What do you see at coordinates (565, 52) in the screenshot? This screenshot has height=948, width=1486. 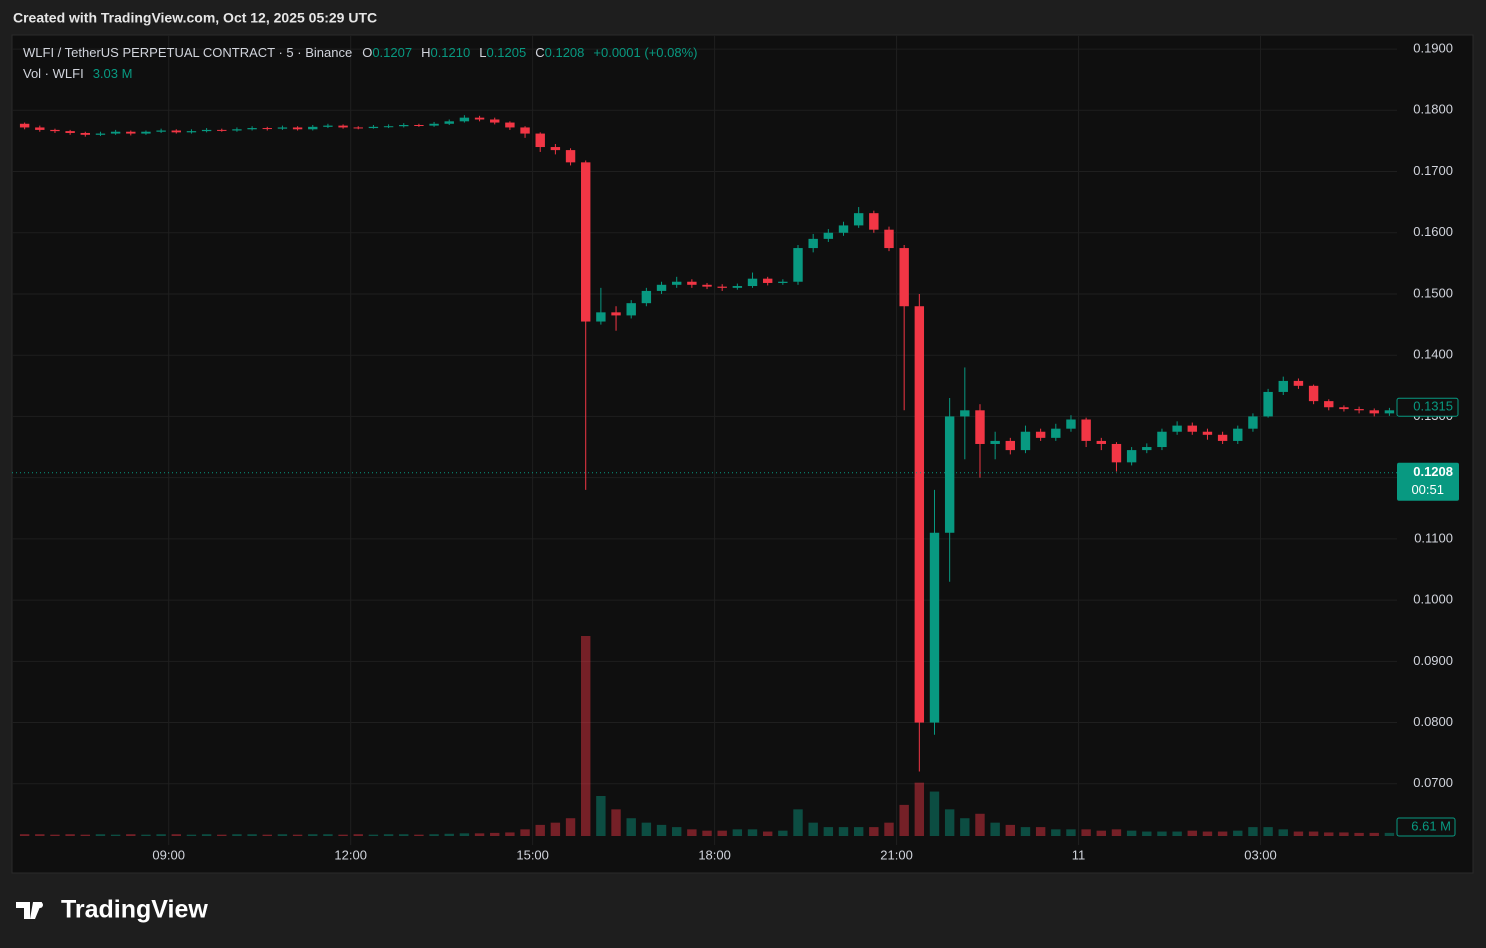 I see `ohlc-value: 0.1208` at bounding box center [565, 52].